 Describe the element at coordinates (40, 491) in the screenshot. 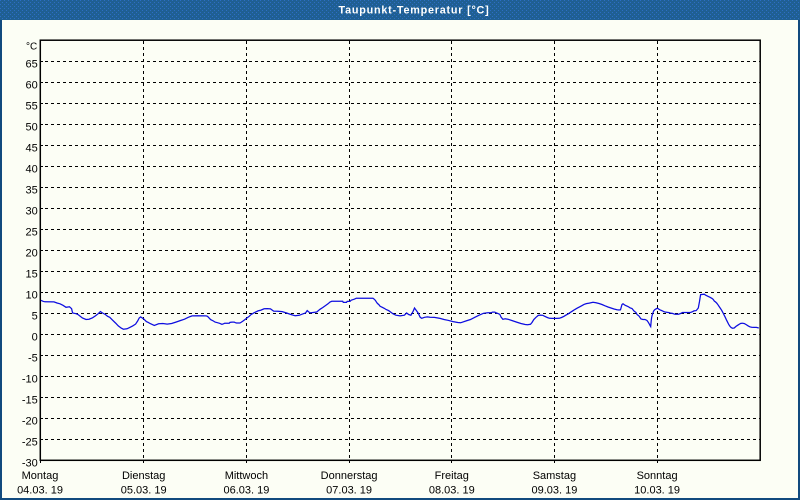

I see `svg-text: 04.03. 19` at that location.